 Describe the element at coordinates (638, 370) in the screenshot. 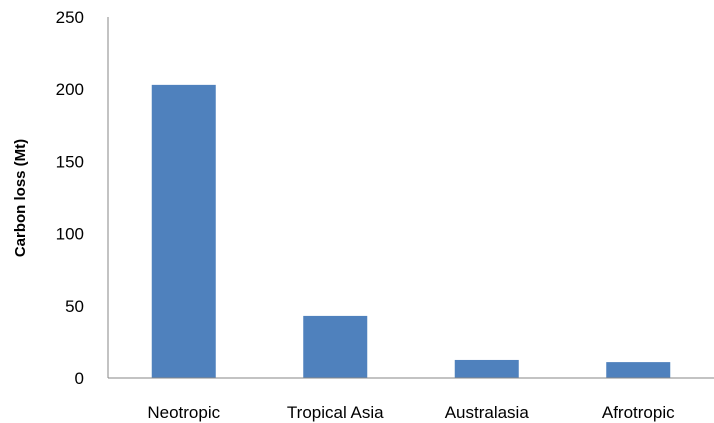

I see `bar-afrotropic` at that location.